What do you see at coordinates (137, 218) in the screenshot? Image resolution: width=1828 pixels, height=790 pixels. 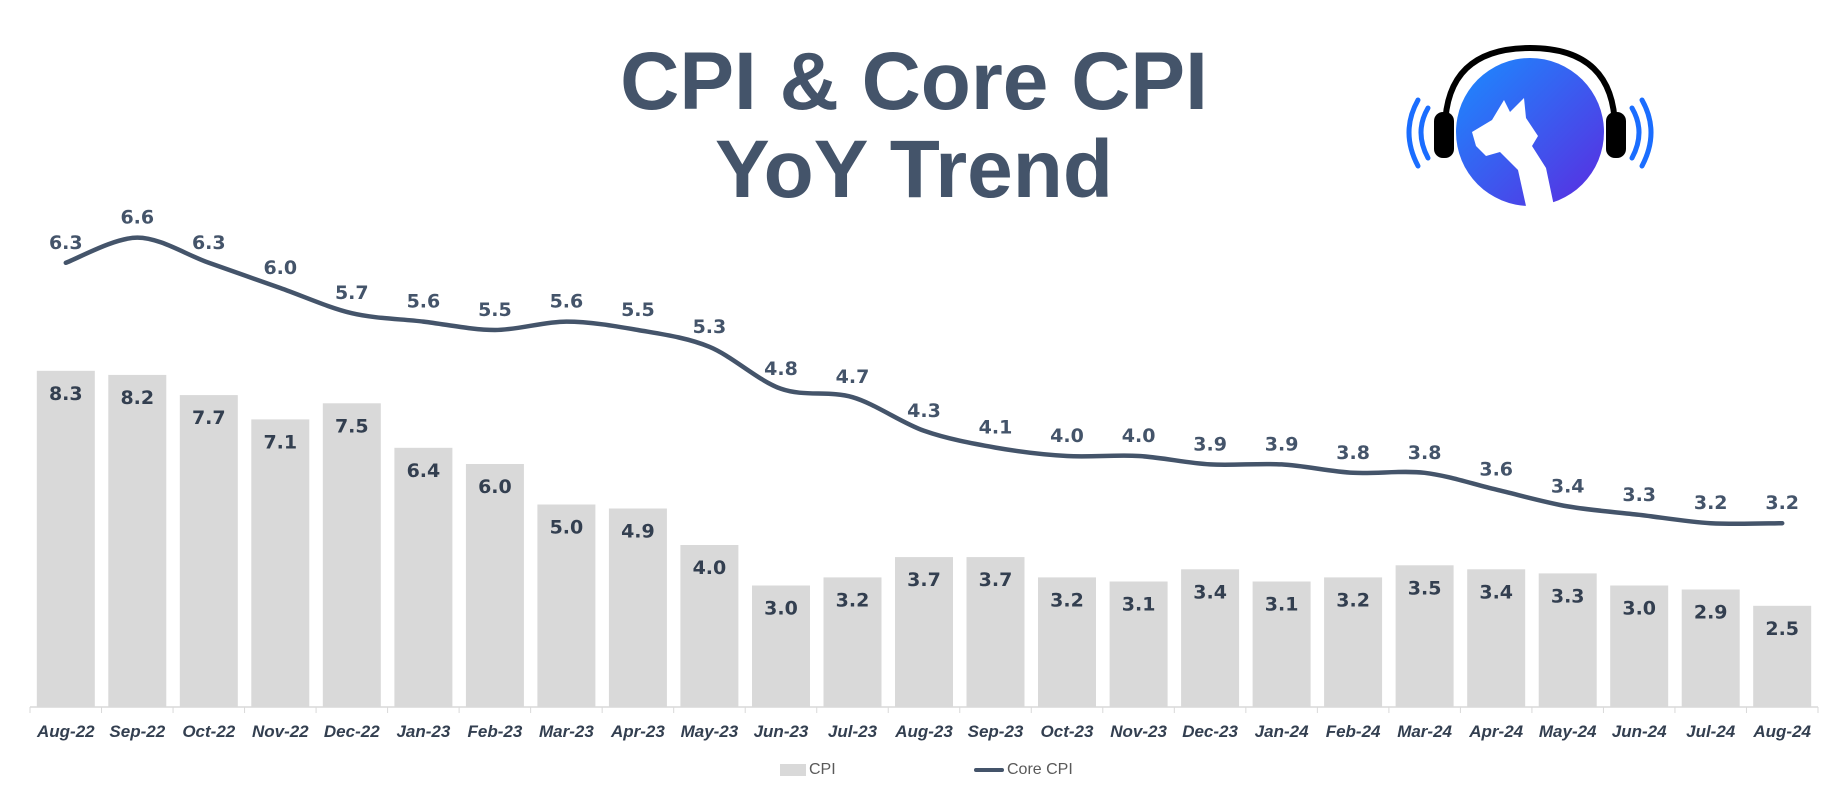 I see `core-cpi-label: 6.6` at bounding box center [137, 218].